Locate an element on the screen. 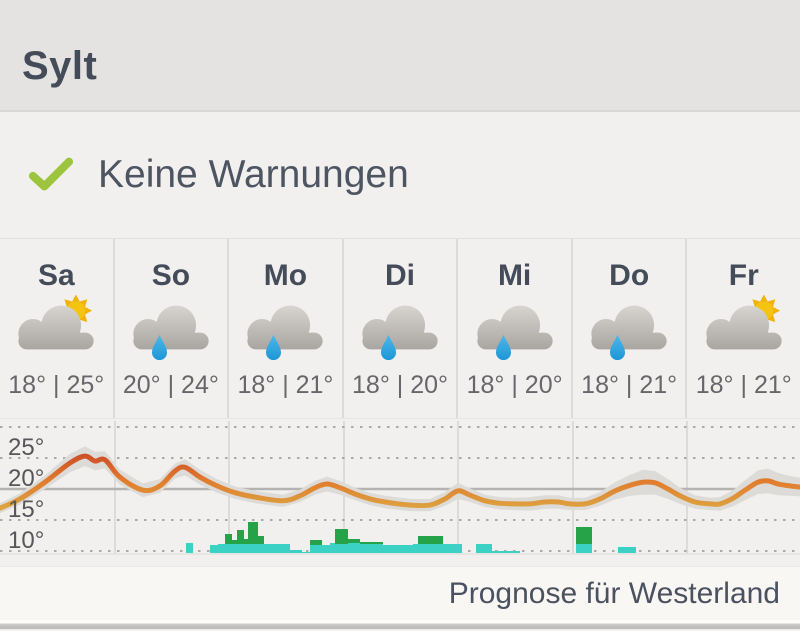  footer: Prognose für Westerland is located at coordinates (400, 593).